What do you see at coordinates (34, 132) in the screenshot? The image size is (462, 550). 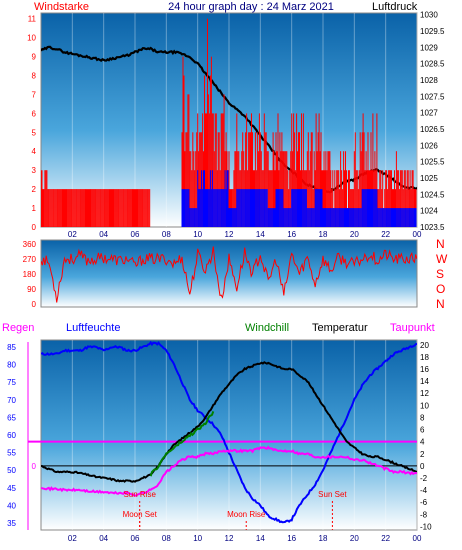 I see `wind-tick-label-5: 5` at bounding box center [34, 132].